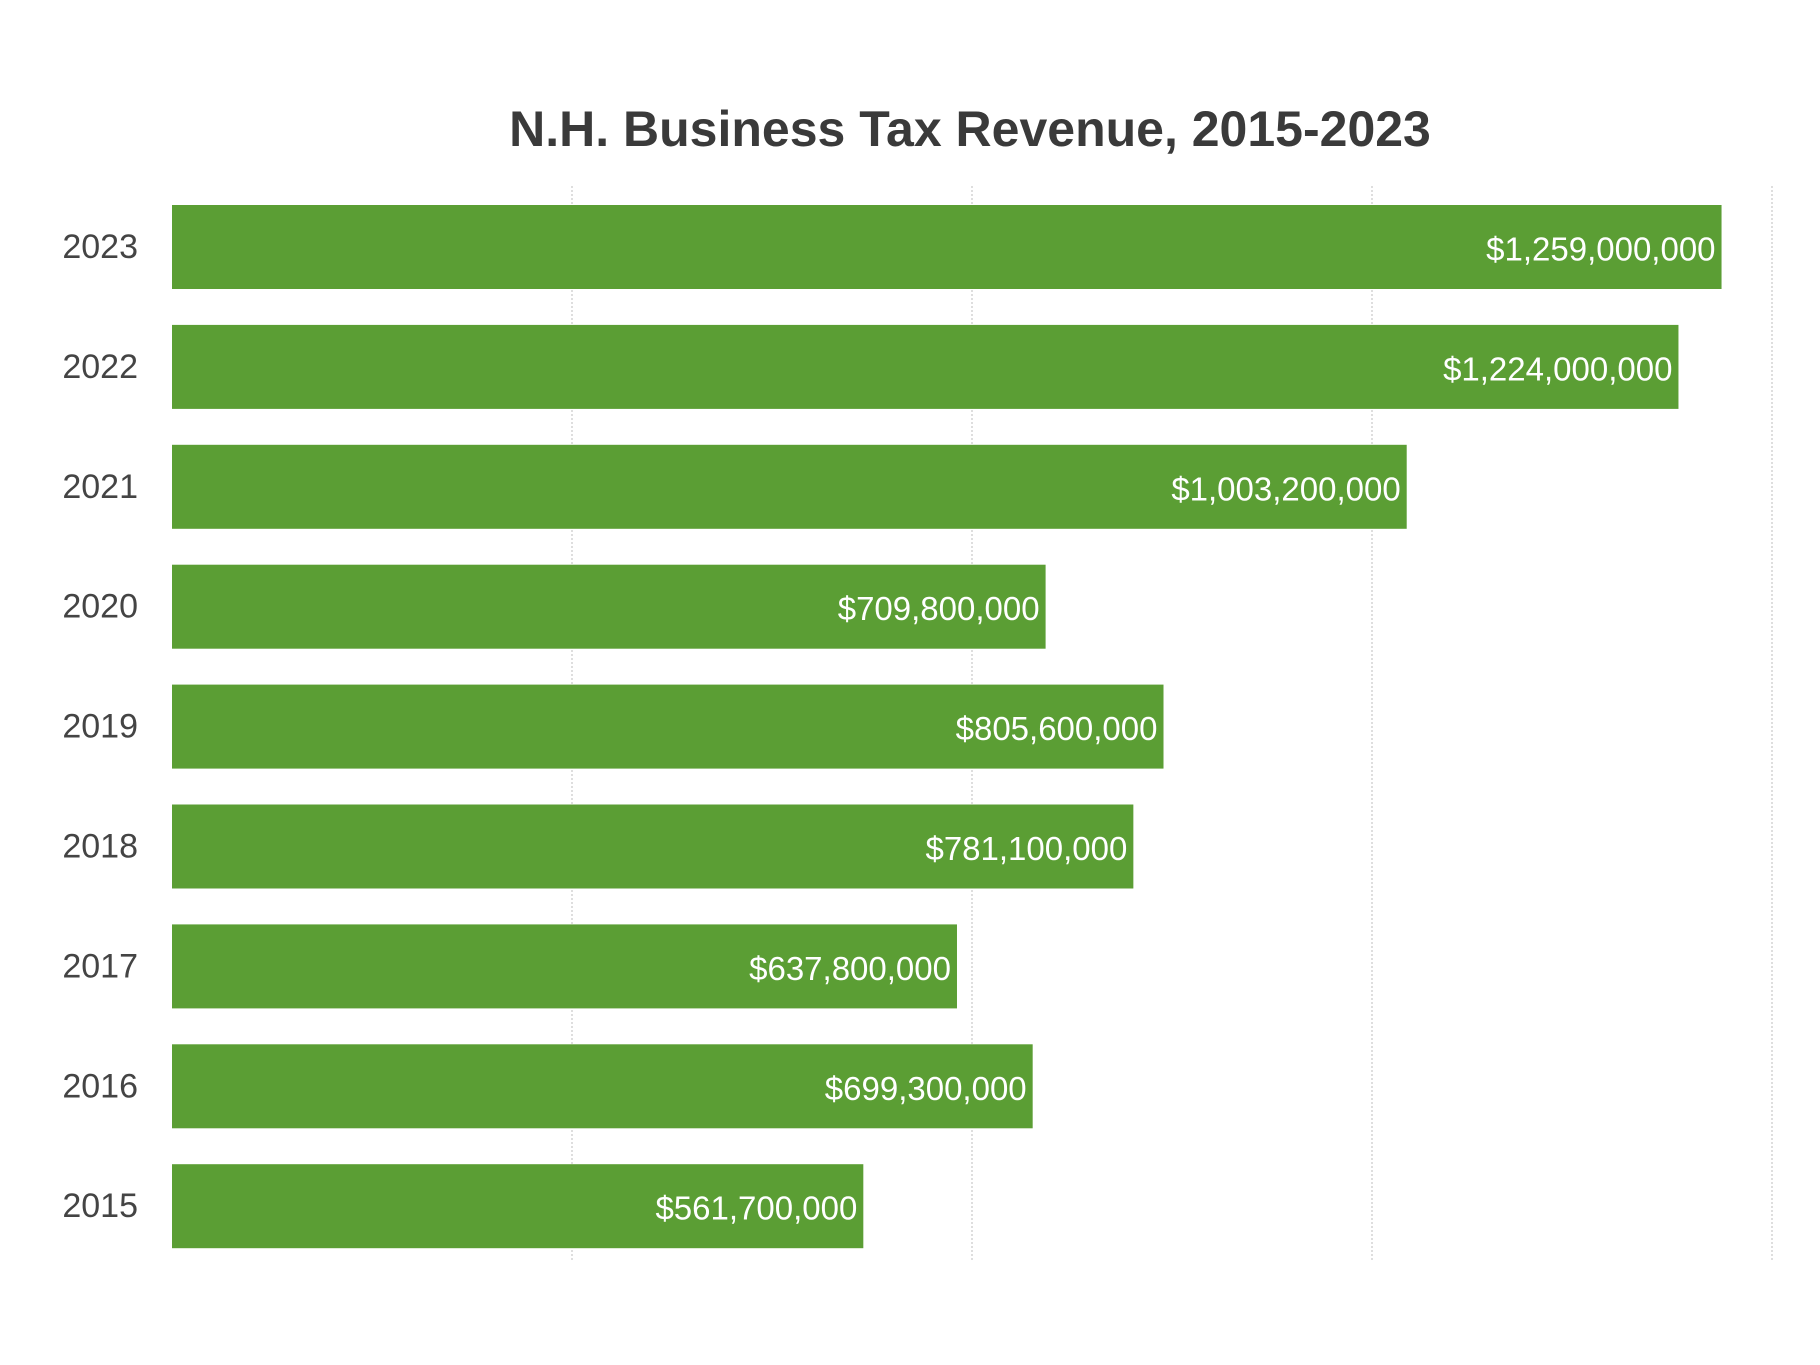 The height and width of the screenshot is (1365, 1820). Describe the element at coordinates (100, 966) in the screenshot. I see `category-label-2017: 2017` at that location.